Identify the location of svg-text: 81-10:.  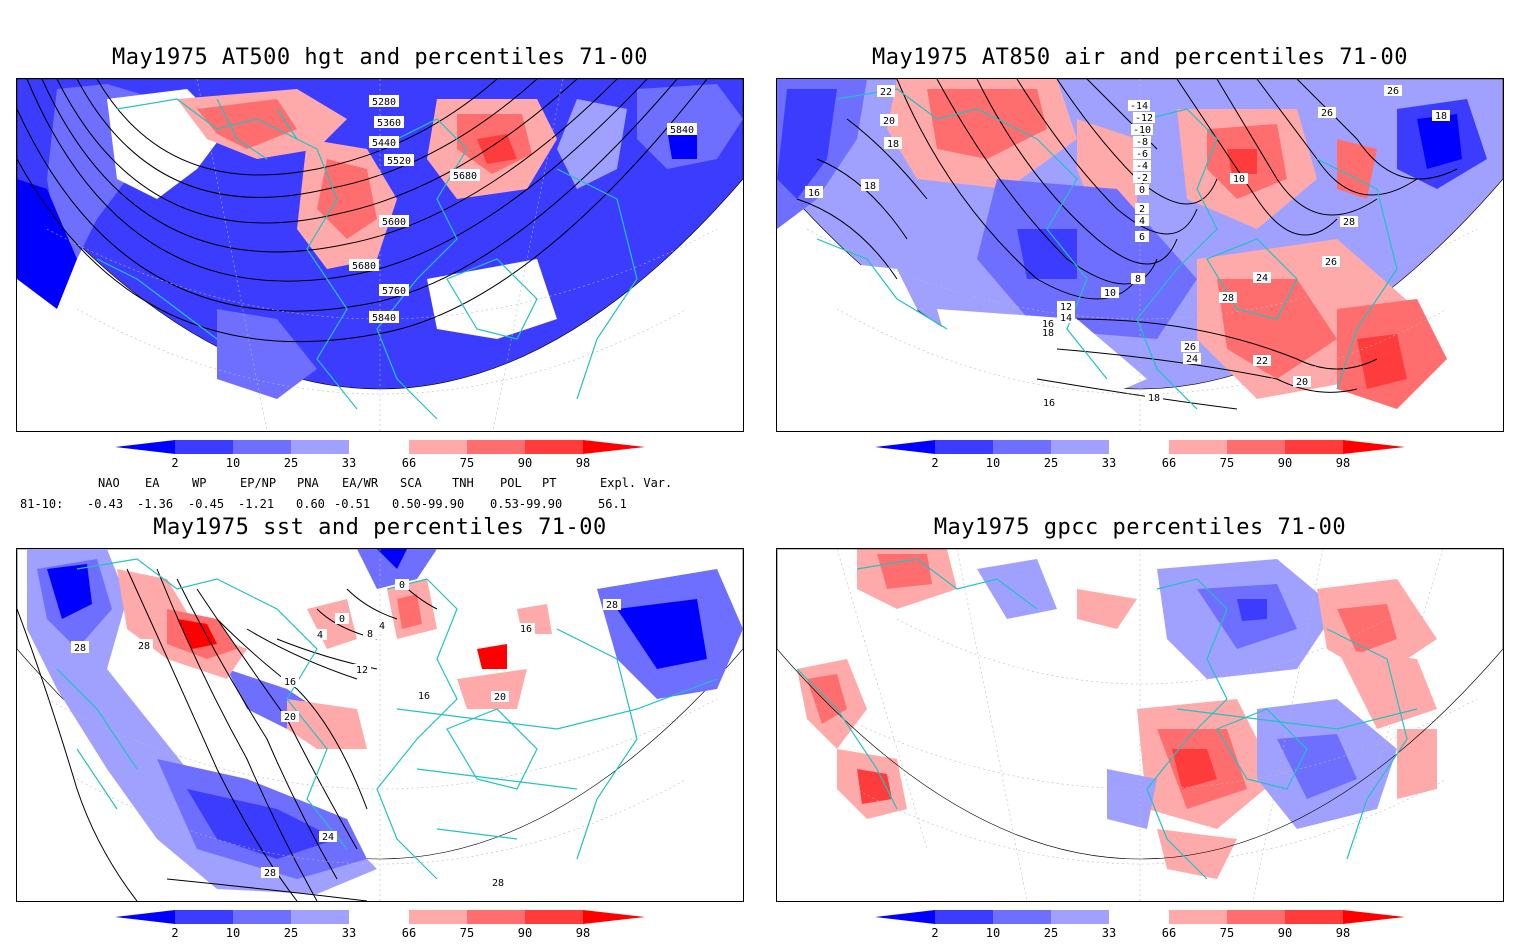
(41, 504).